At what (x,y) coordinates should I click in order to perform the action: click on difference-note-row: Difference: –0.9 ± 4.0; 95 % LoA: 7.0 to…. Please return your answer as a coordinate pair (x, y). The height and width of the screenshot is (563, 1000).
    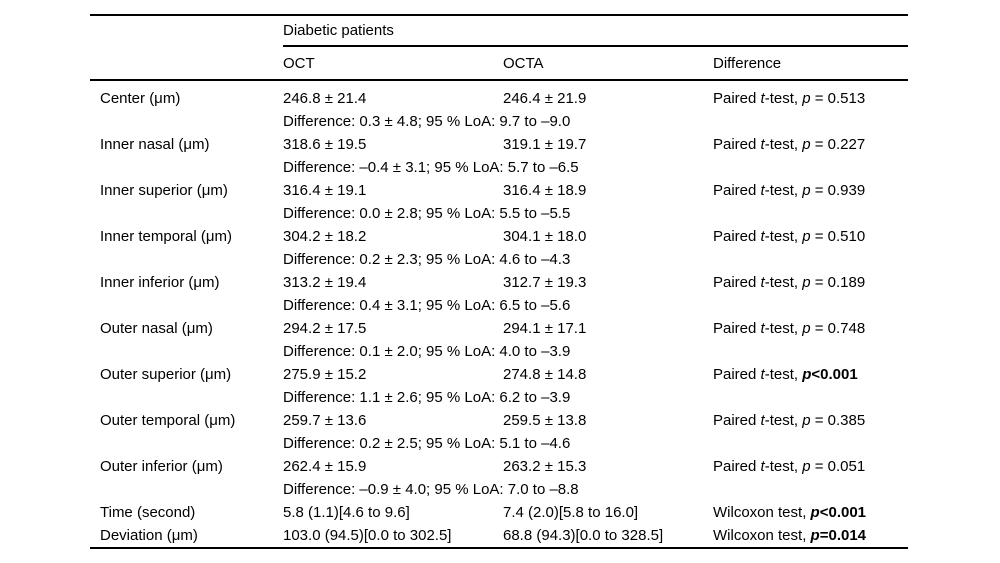
    Looking at the image, I should click on (499, 489).